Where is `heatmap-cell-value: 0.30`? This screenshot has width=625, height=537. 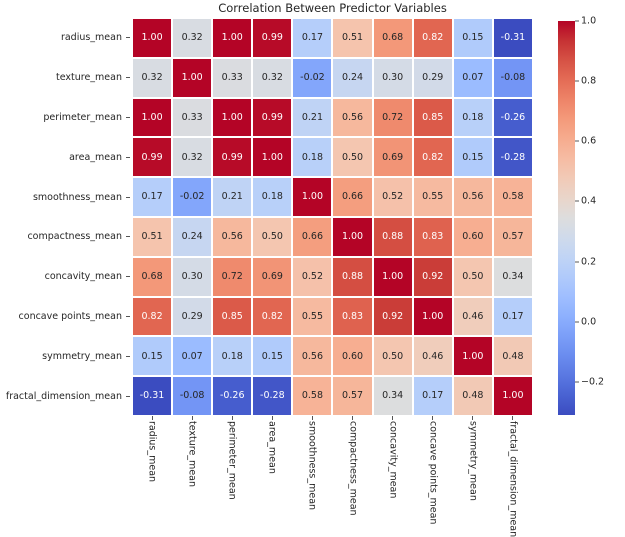
heatmap-cell-value: 0.30 is located at coordinates (192, 276).